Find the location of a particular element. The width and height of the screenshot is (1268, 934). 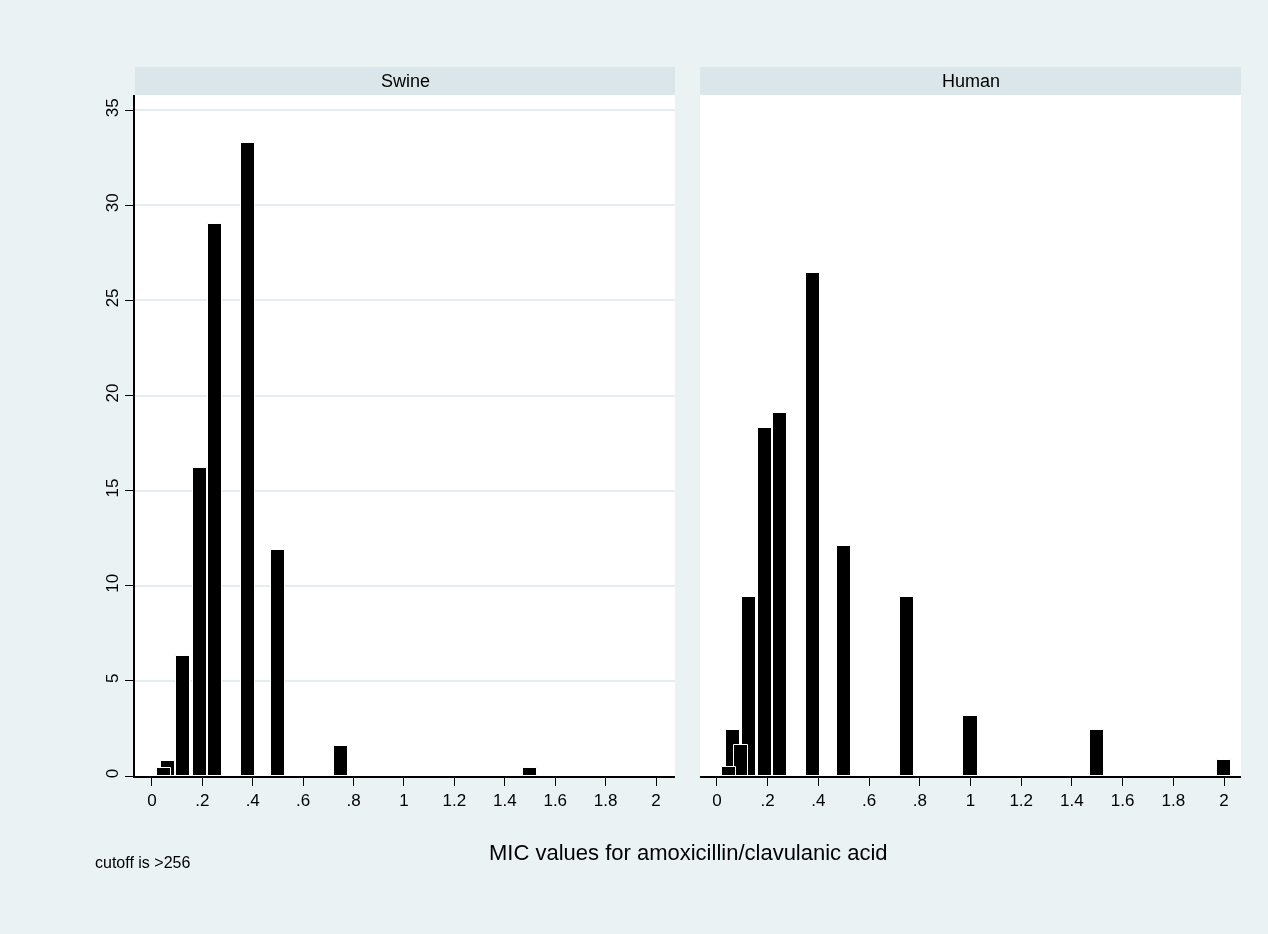

y-tick-label: 15 is located at coordinates (113, 488).